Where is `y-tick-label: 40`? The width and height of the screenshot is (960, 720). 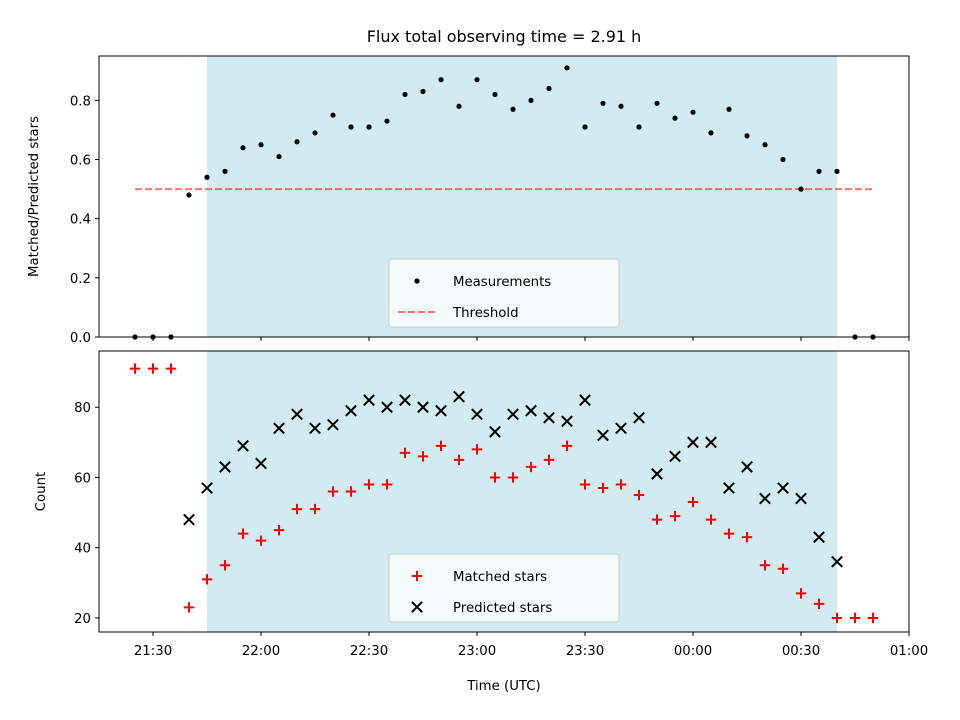 y-tick-label: 40 is located at coordinates (82, 549).